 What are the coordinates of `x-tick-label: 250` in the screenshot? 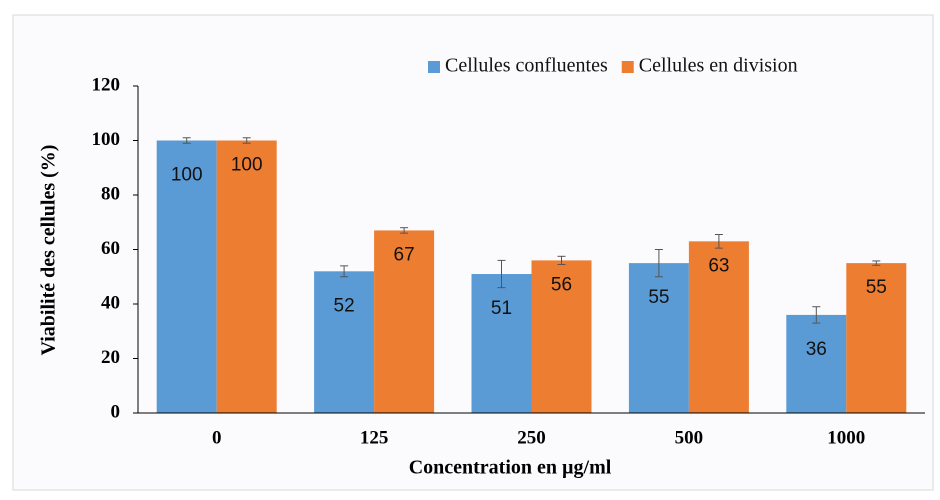 It's located at (531, 437).